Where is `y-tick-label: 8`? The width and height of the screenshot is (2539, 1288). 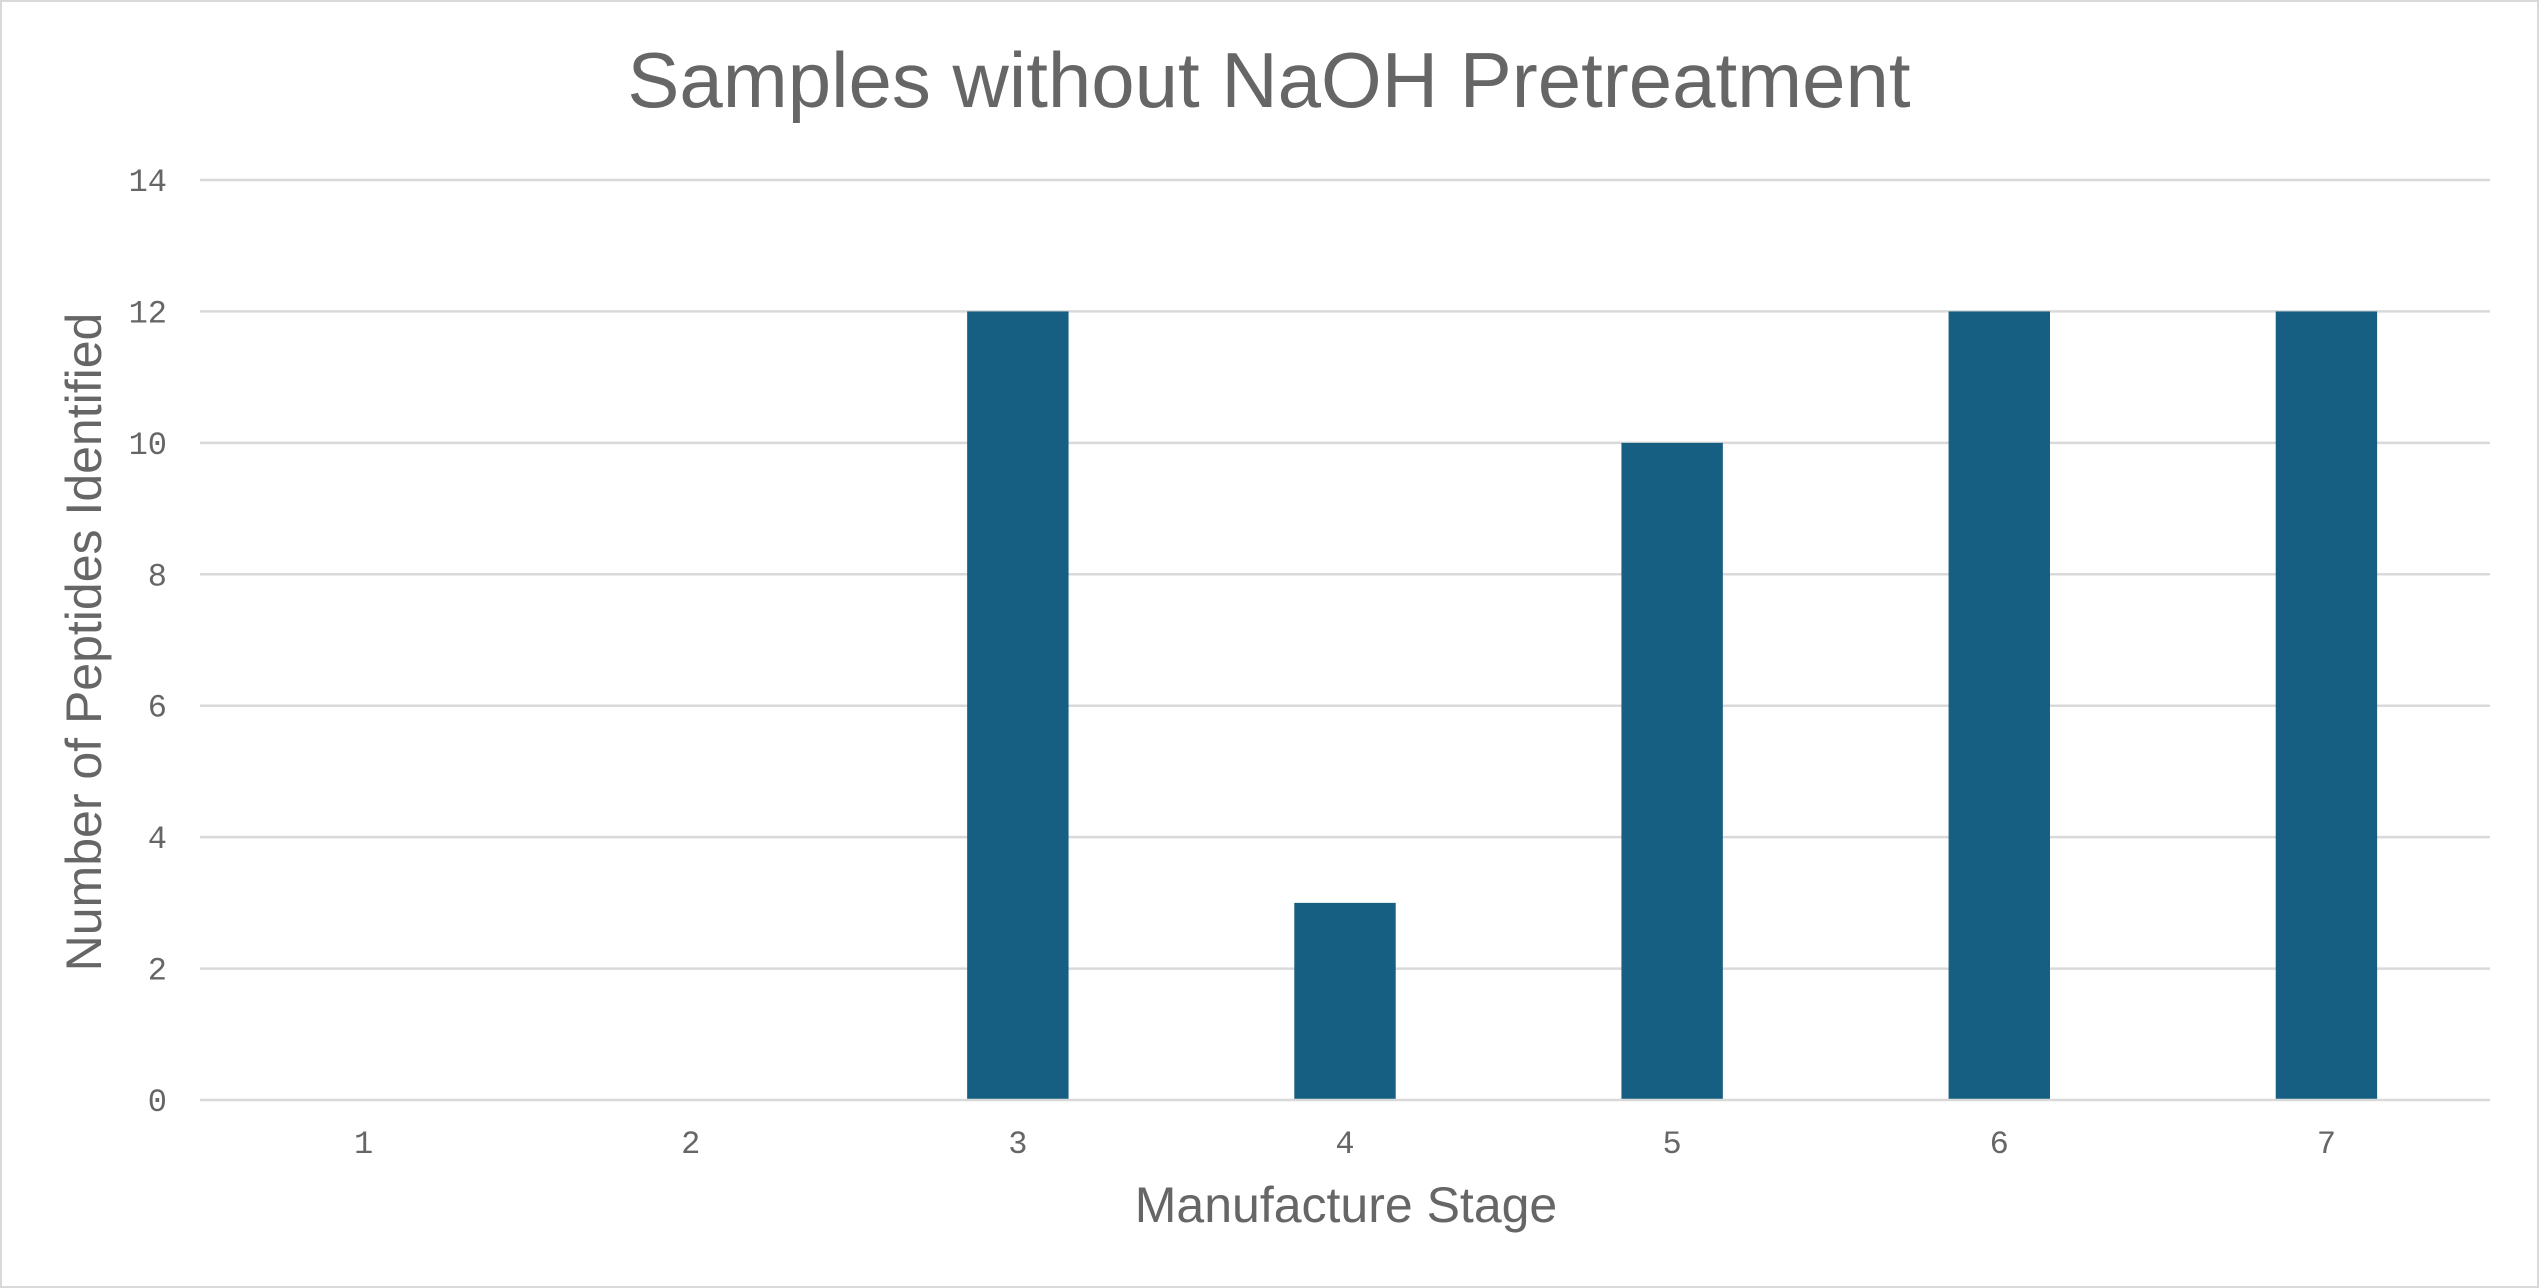 y-tick-label: 8 is located at coordinates (157, 576).